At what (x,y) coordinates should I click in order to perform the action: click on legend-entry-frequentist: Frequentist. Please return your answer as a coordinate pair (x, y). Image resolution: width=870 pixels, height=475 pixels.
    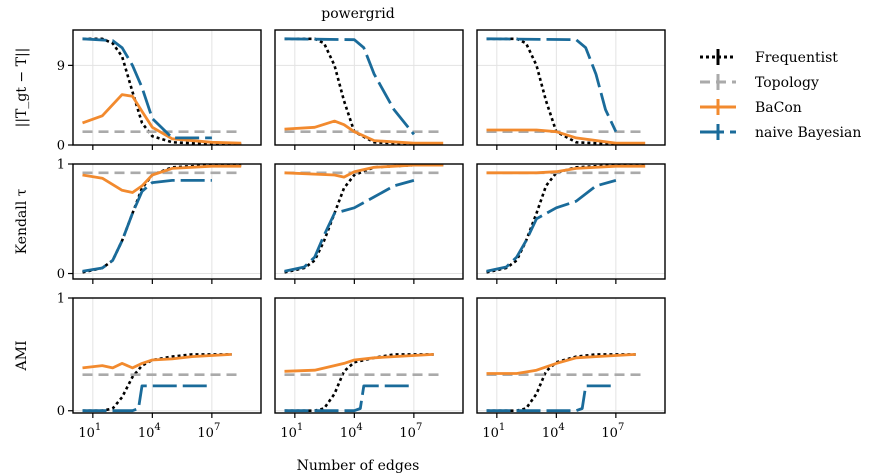
    Looking at the image, I should click on (769, 57).